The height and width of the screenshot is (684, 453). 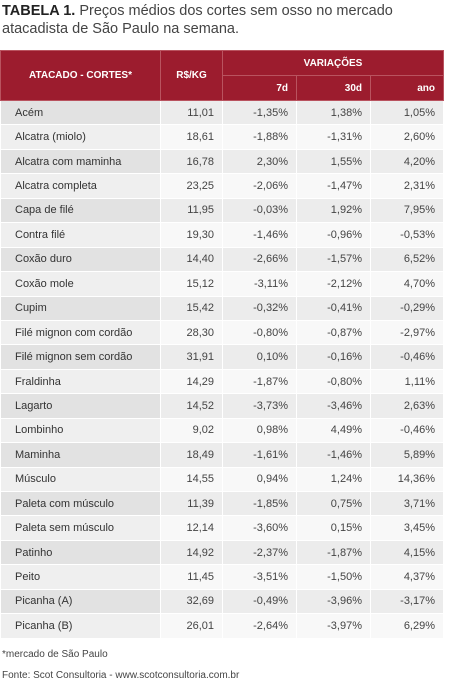 What do you see at coordinates (191, 235) in the screenshot?
I see `cell: 19,30` at bounding box center [191, 235].